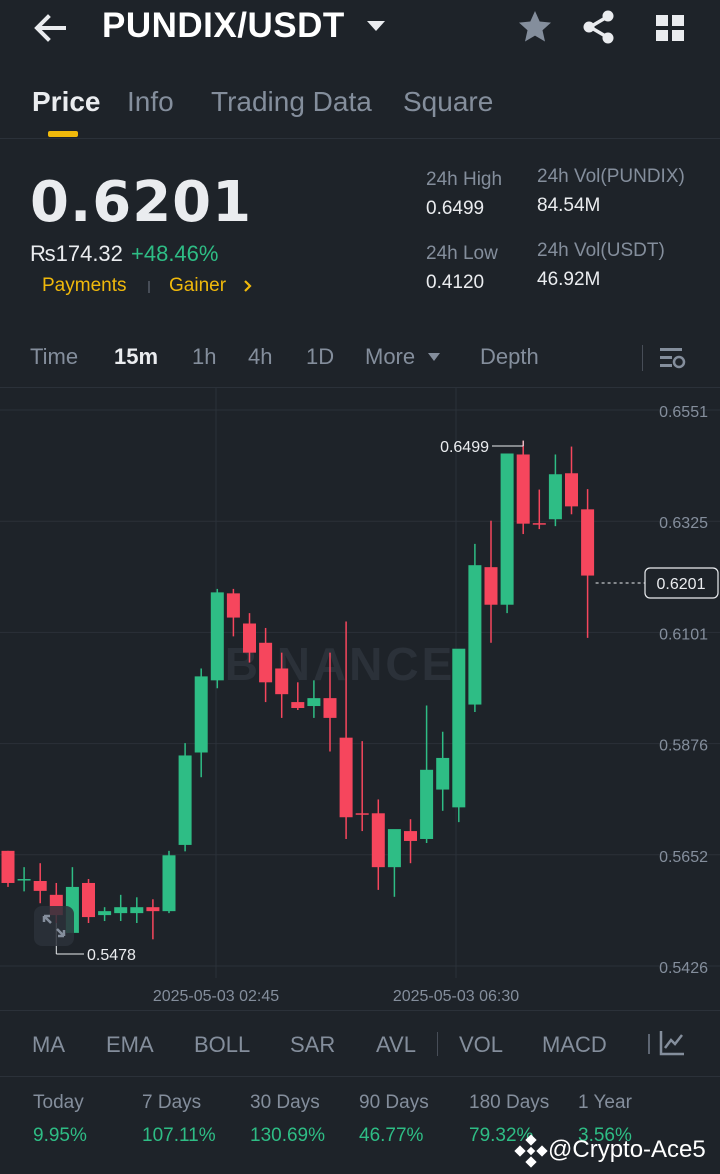 The height and width of the screenshot is (1174, 720). Describe the element at coordinates (481, 1044) in the screenshot. I see `indicator-vol: VOL` at that location.